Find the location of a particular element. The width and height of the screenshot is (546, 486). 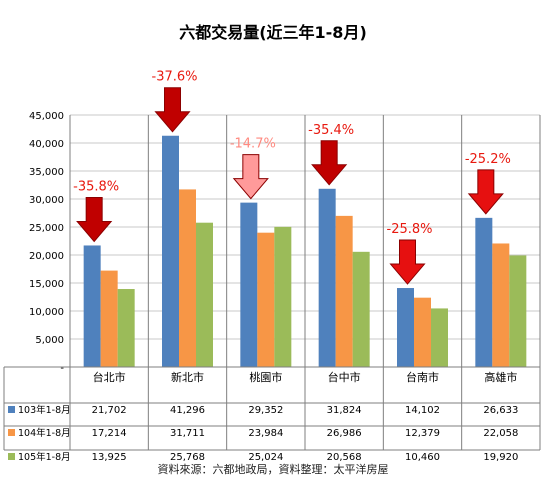

y-tick-label: 30,000 is located at coordinates (46, 200).